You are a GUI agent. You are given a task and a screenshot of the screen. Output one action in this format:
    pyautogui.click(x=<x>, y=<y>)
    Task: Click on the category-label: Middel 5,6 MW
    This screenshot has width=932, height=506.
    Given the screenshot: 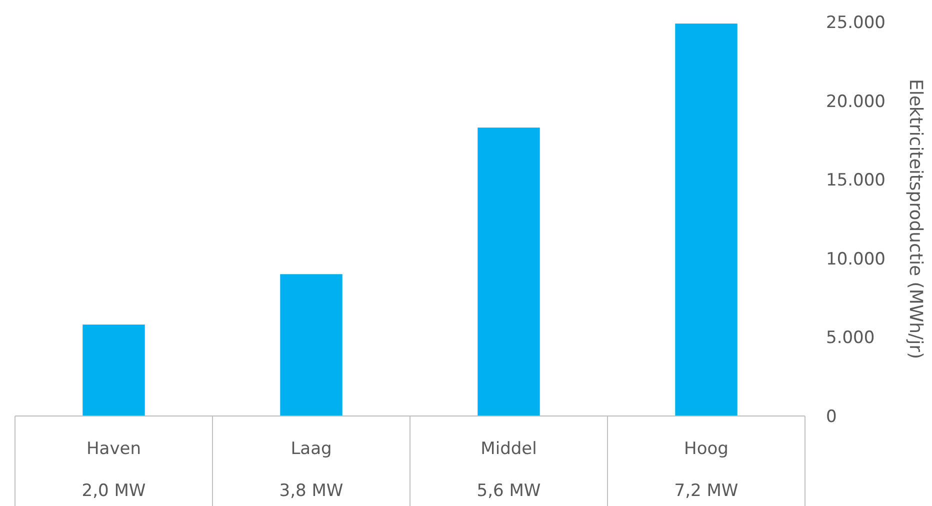 What is the action you would take?
    pyautogui.click(x=508, y=470)
    